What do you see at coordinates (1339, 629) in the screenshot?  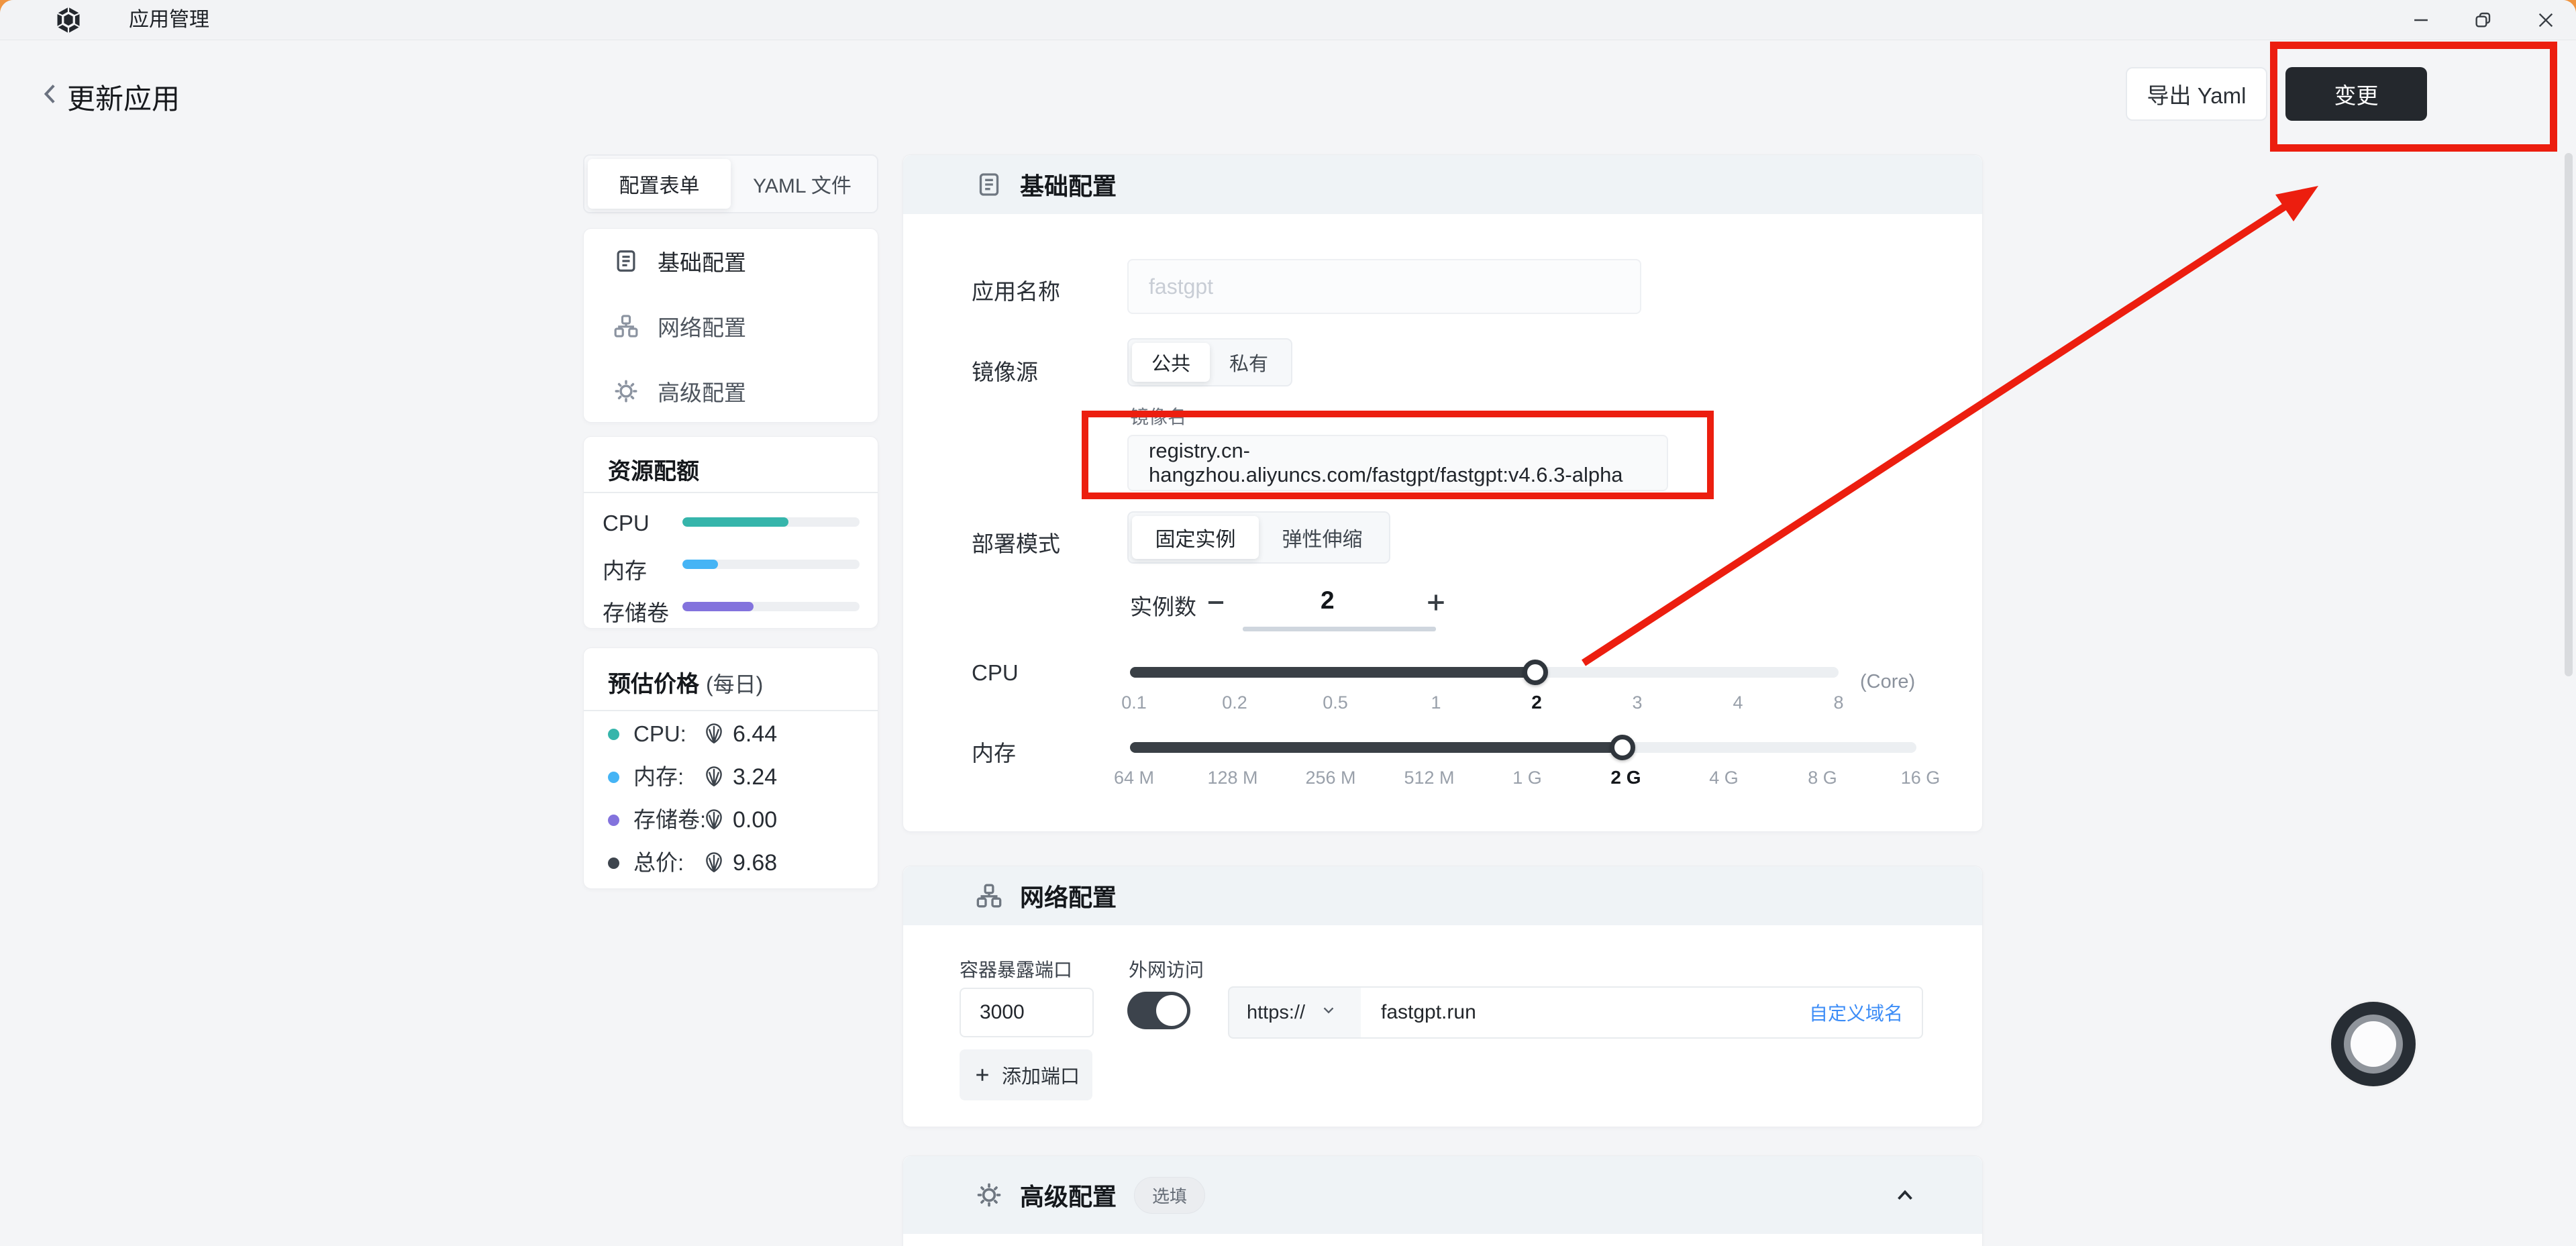 I see `replicas-underline` at bounding box center [1339, 629].